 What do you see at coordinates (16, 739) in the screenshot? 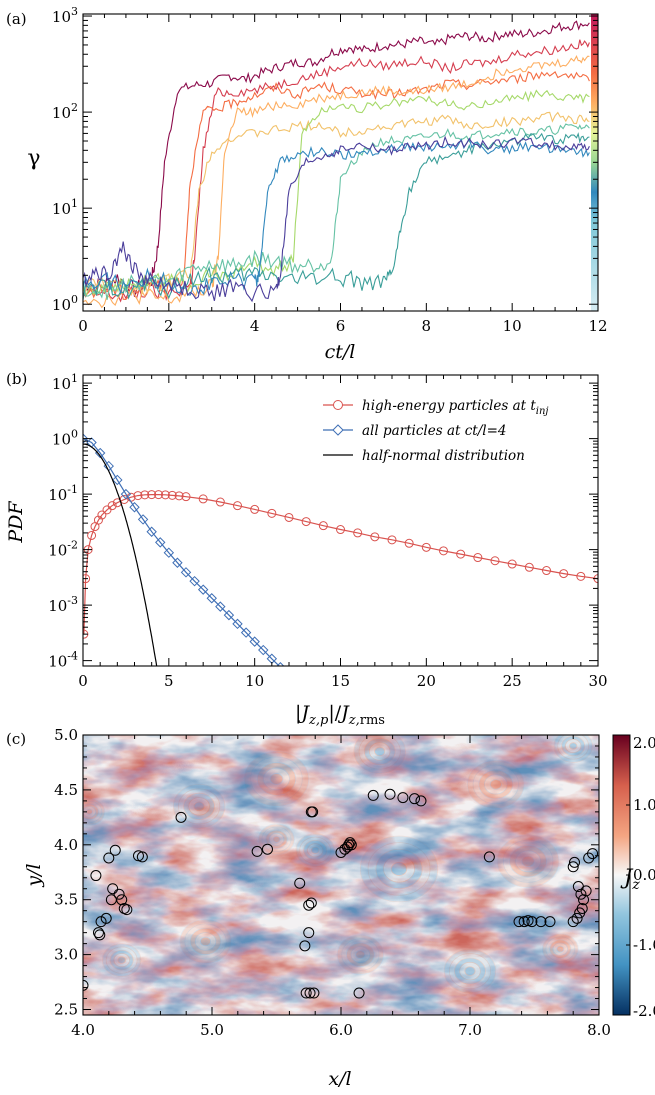
I see `panel-label-c: (c)` at bounding box center [16, 739].